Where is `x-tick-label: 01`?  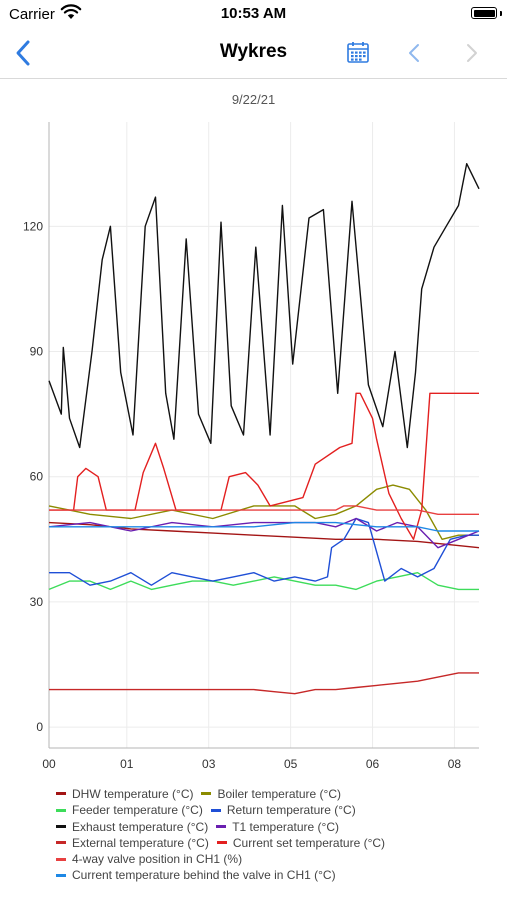 x-tick-label: 01 is located at coordinates (127, 764).